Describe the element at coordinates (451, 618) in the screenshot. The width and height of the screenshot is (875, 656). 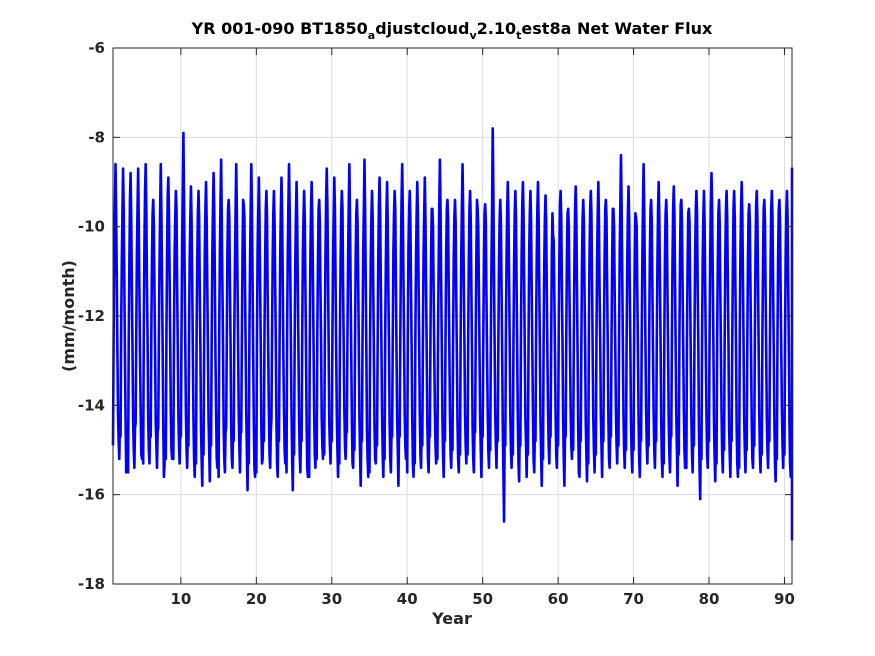
I see `x-axis-title: Year` at that location.